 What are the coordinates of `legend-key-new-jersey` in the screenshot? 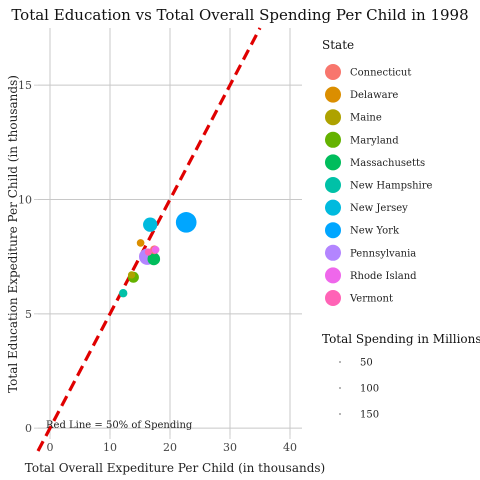 It's located at (333, 207).